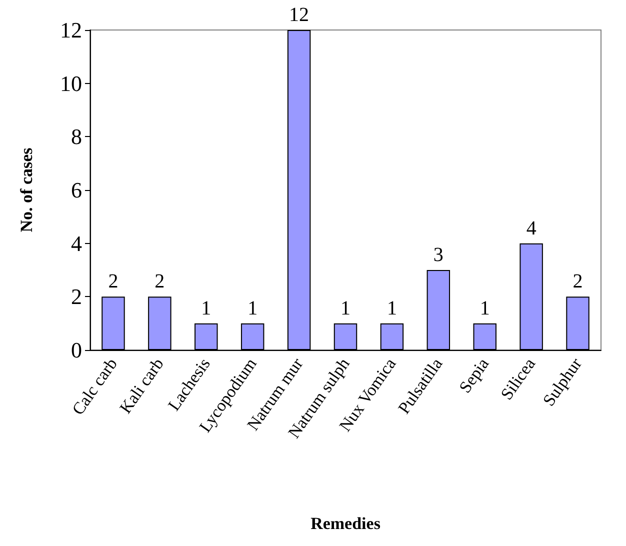 The width and height of the screenshot is (626, 546). What do you see at coordinates (76, 350) in the screenshot?
I see `y-tick-label: 0` at bounding box center [76, 350].